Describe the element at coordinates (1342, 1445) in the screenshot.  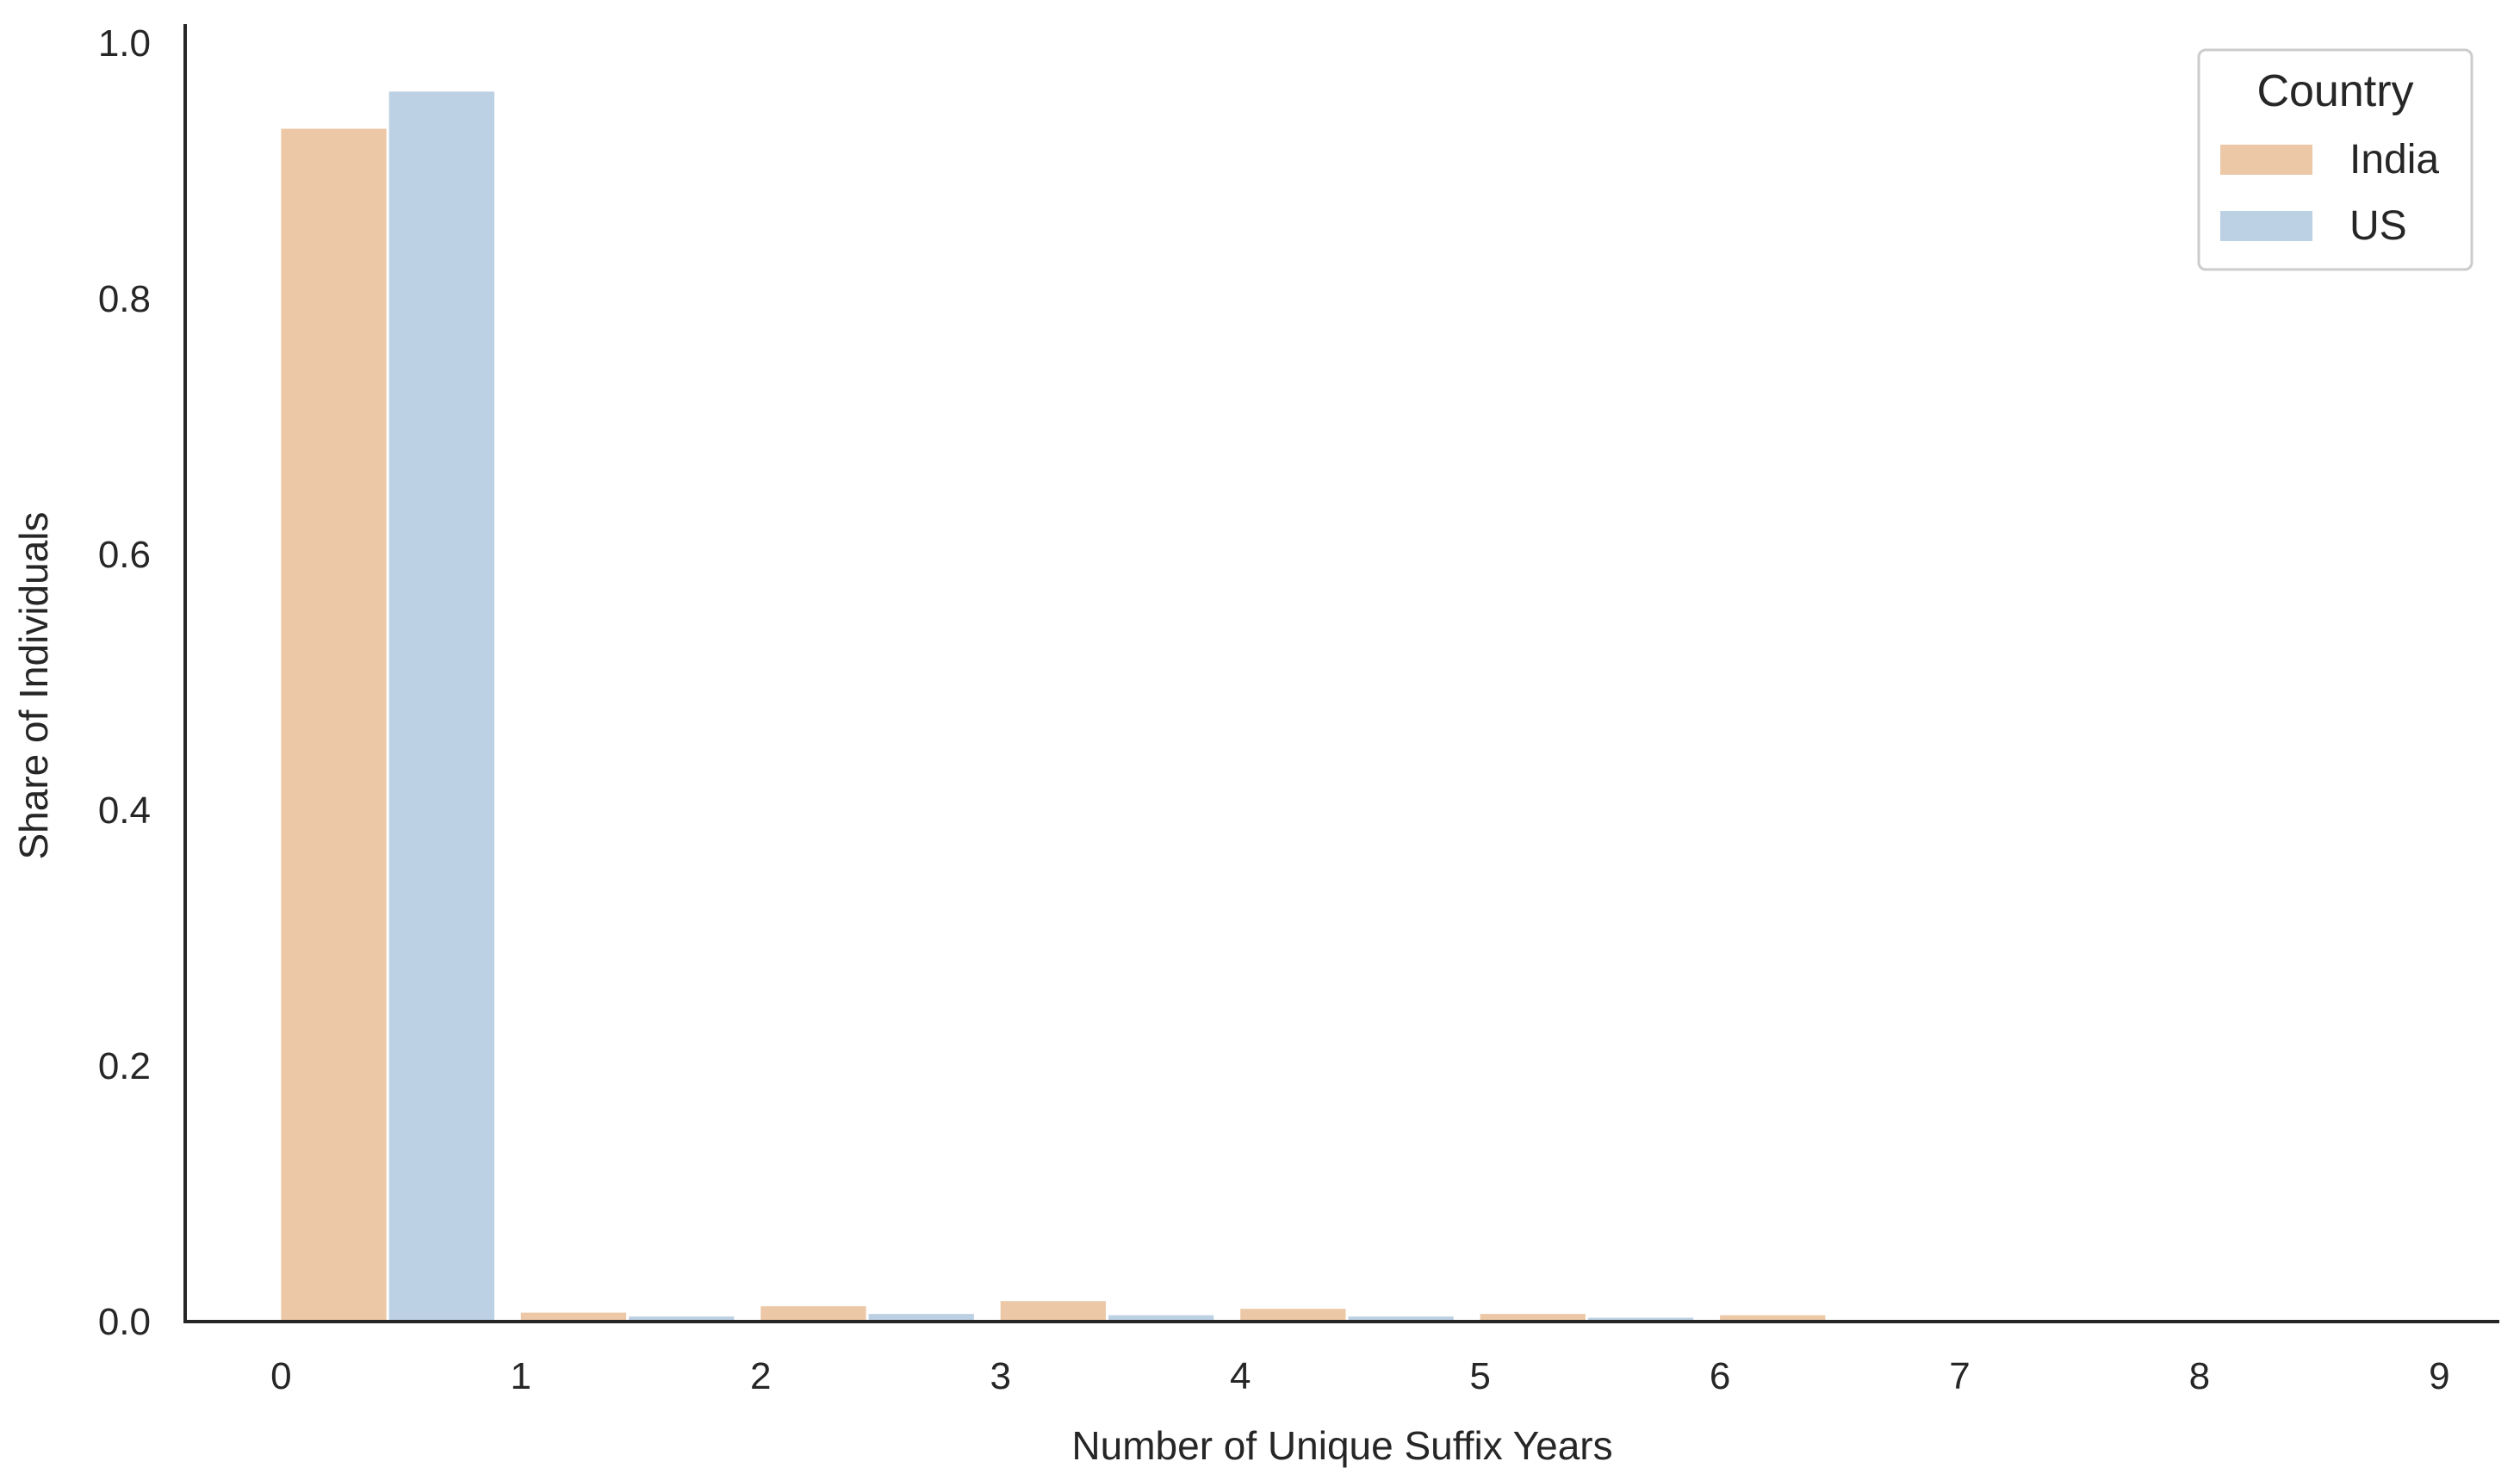
I see `x-axis-label: Number of Unique Suffix Years` at that location.